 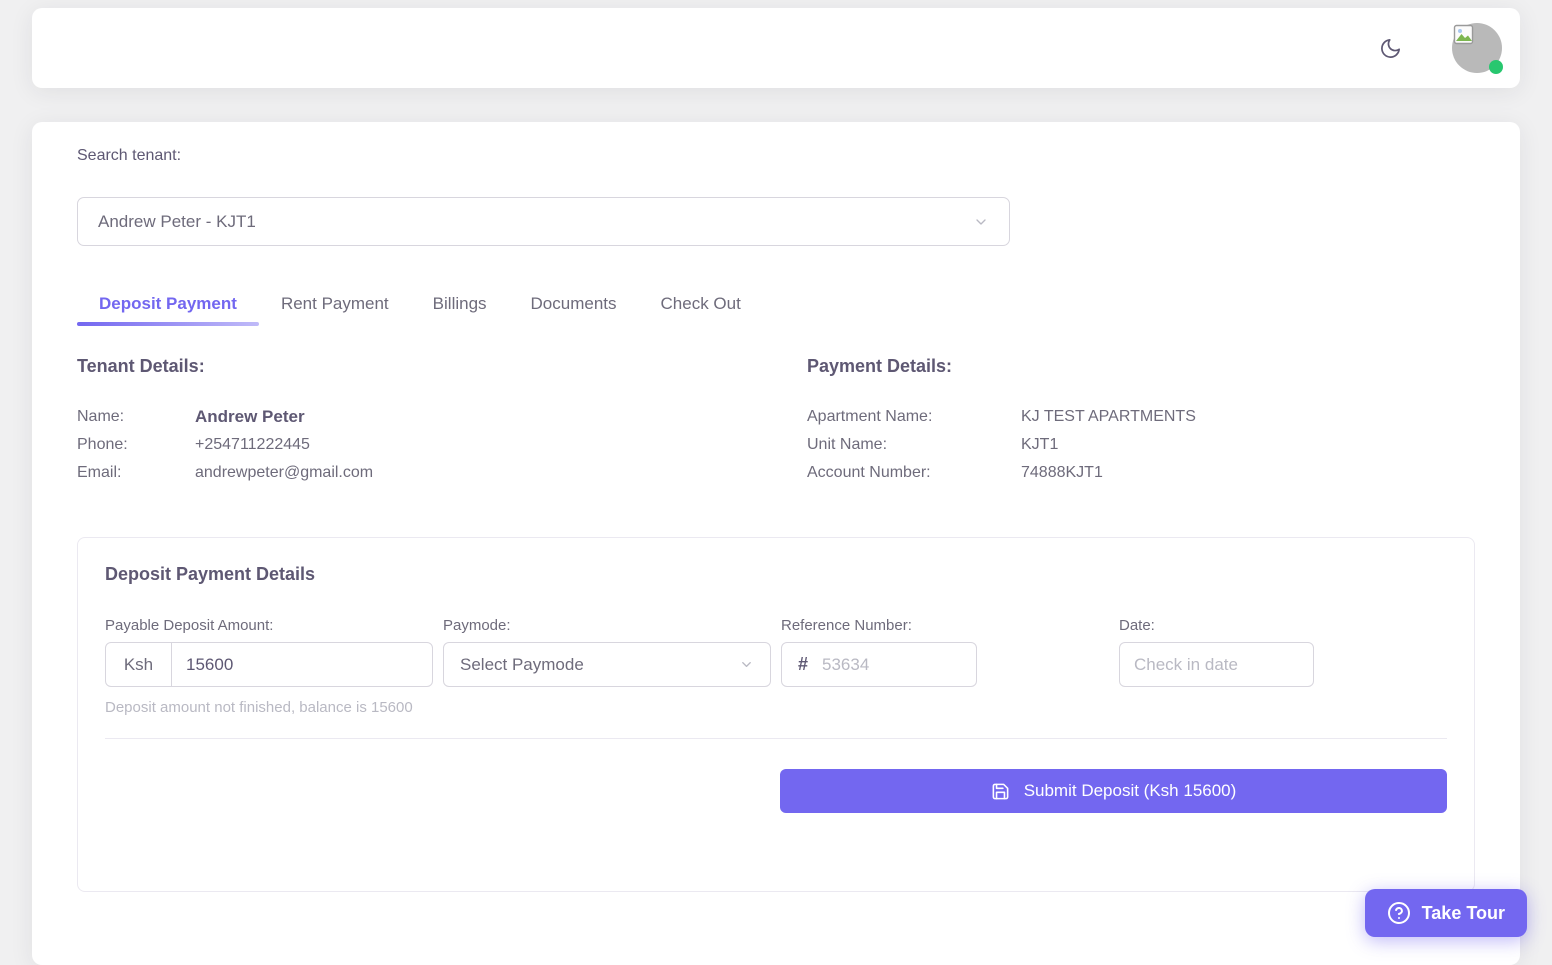 I want to click on moon-icon, so click(x=1390, y=48).